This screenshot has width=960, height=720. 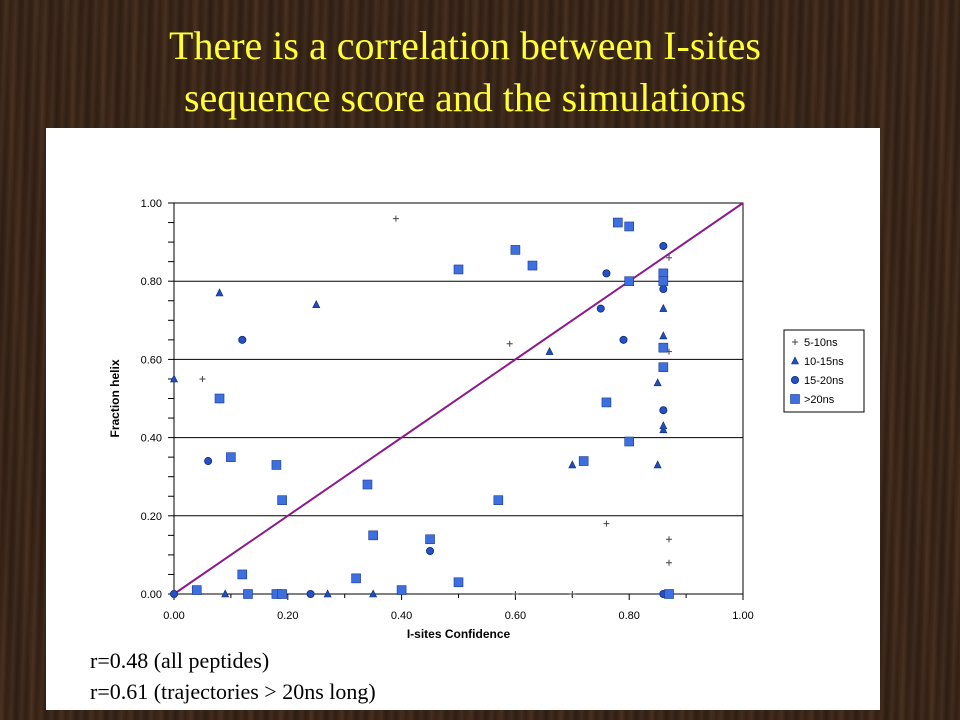 What do you see at coordinates (151, 282) in the screenshot?
I see `y-tick-label: 0.80` at bounding box center [151, 282].